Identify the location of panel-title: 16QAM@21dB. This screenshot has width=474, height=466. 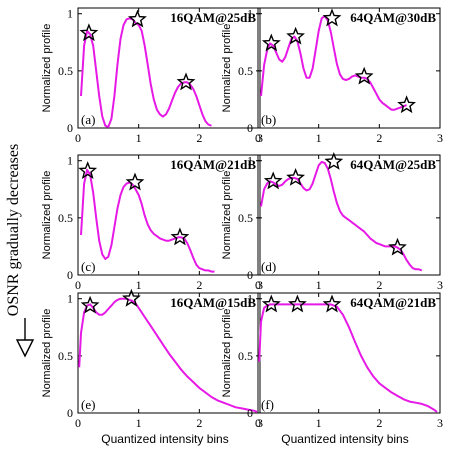
(213, 164).